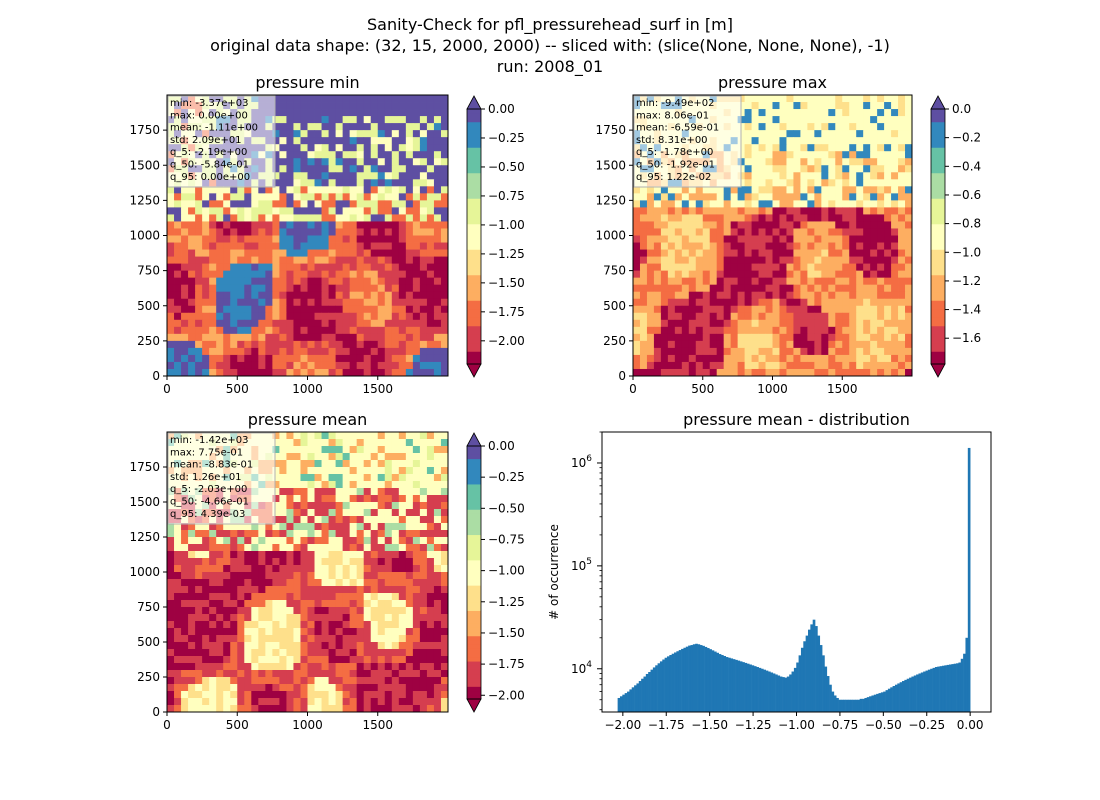  What do you see at coordinates (214, 128) in the screenshot?
I see `stats-line: mean: -1.11e+00` at bounding box center [214, 128].